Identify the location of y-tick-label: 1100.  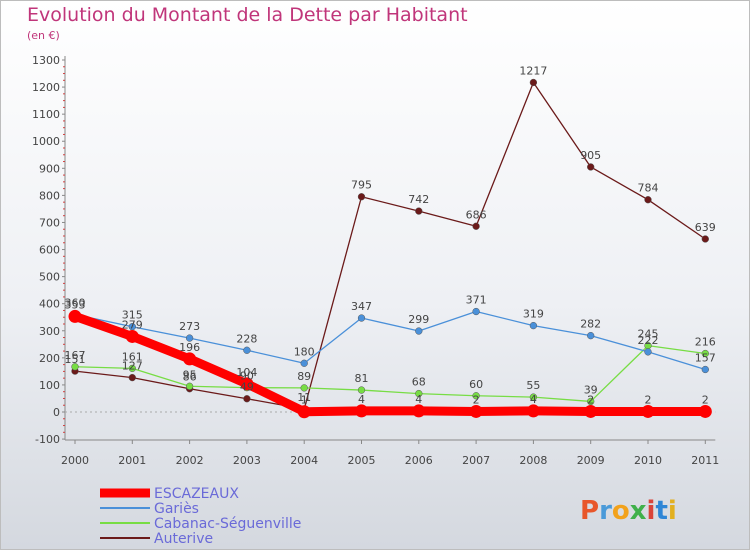
(46, 114).